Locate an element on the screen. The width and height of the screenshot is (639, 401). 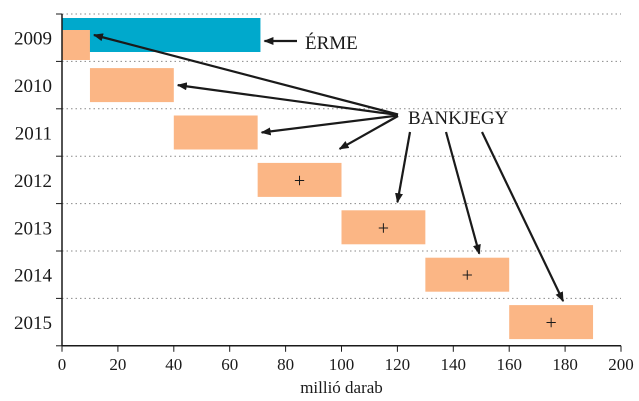
y-tick-label-2013: 2013 is located at coordinates (33, 228).